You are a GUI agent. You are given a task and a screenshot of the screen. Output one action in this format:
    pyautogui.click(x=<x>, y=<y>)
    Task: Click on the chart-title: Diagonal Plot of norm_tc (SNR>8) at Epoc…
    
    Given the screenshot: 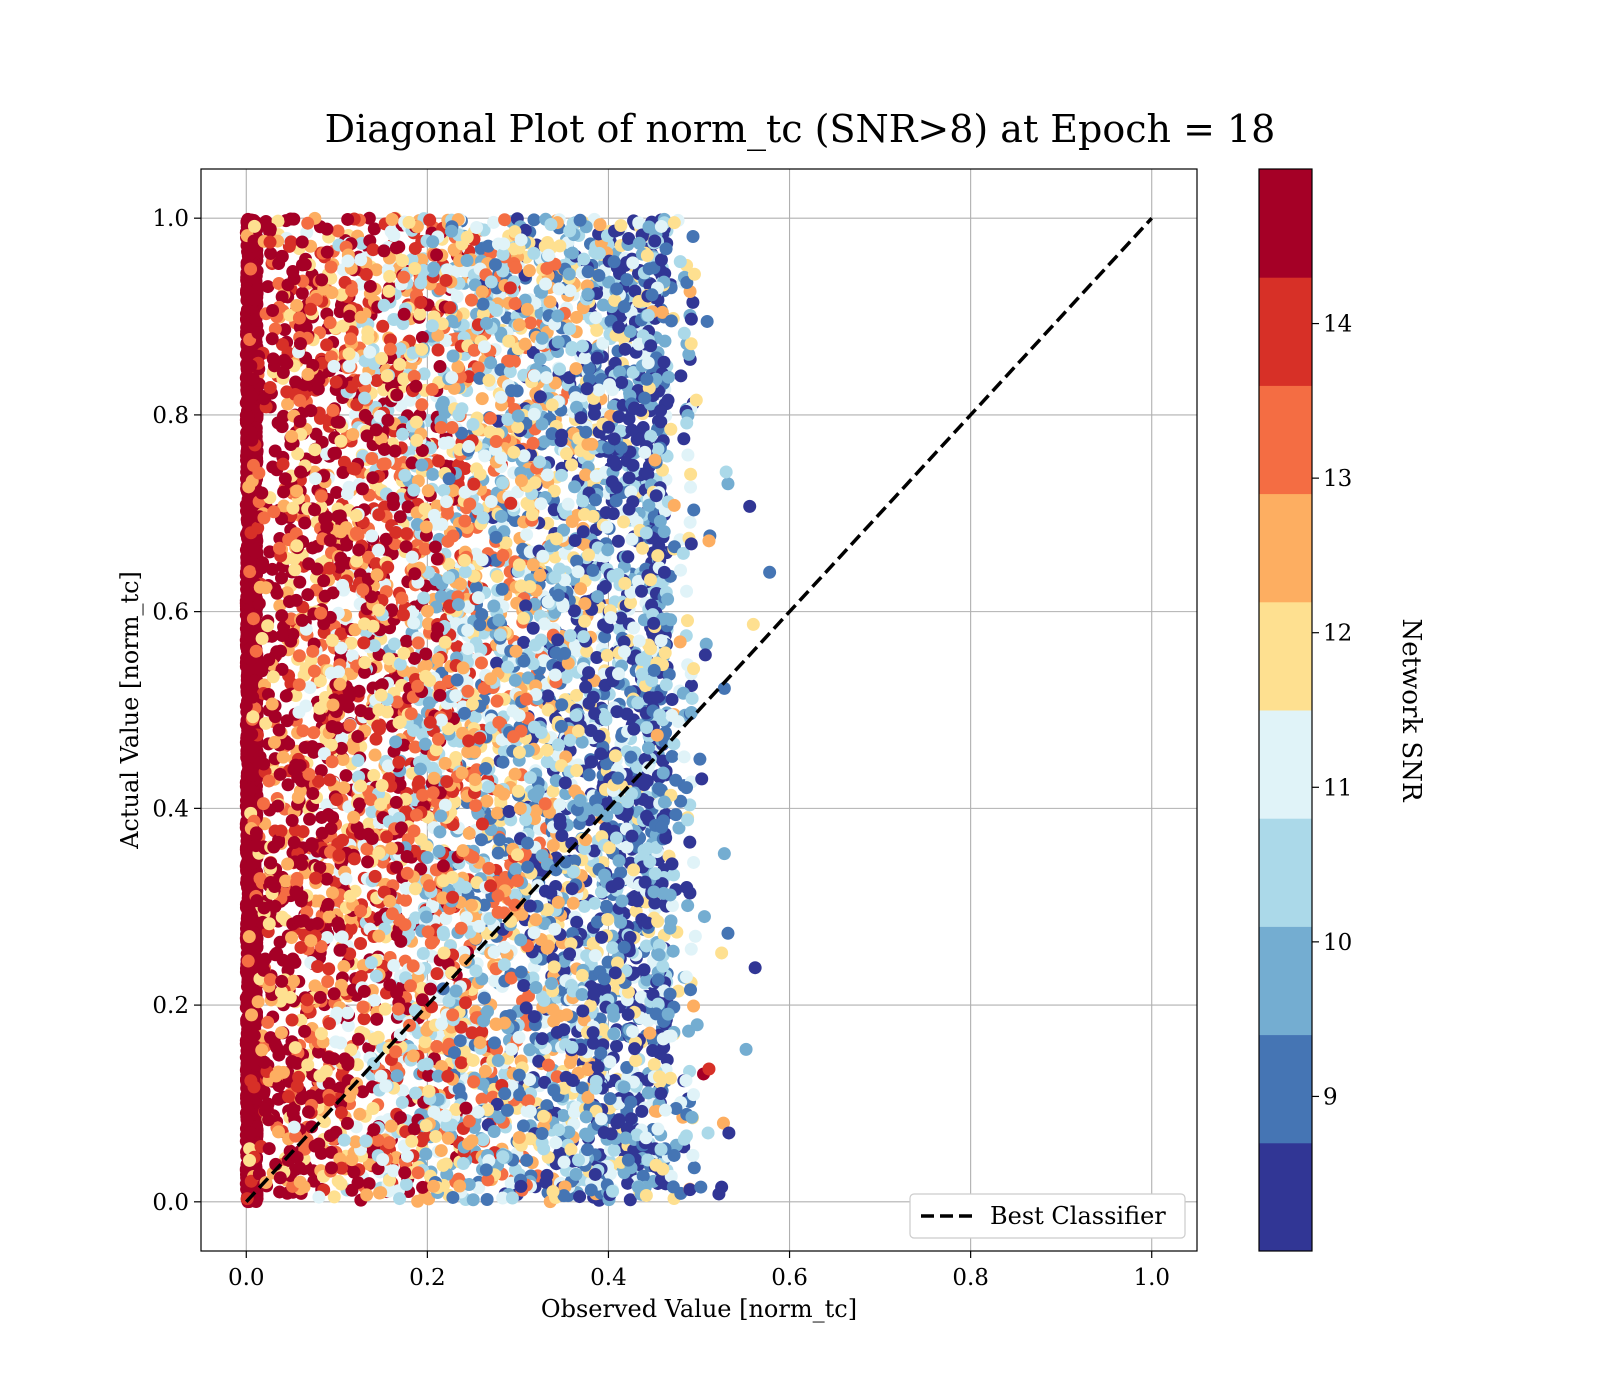 What is the action you would take?
    pyautogui.click(x=800, y=129)
    